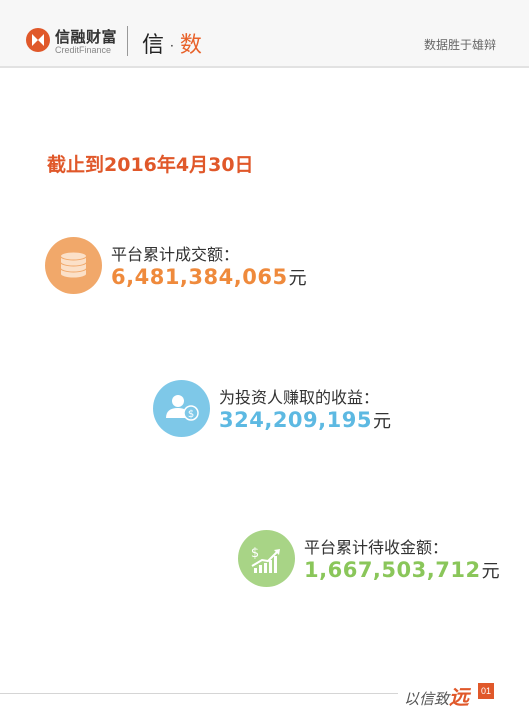 Image resolution: width=529 pixels, height=718 pixels. I want to click on stat-value: 6,481,384,065, so click(199, 277).